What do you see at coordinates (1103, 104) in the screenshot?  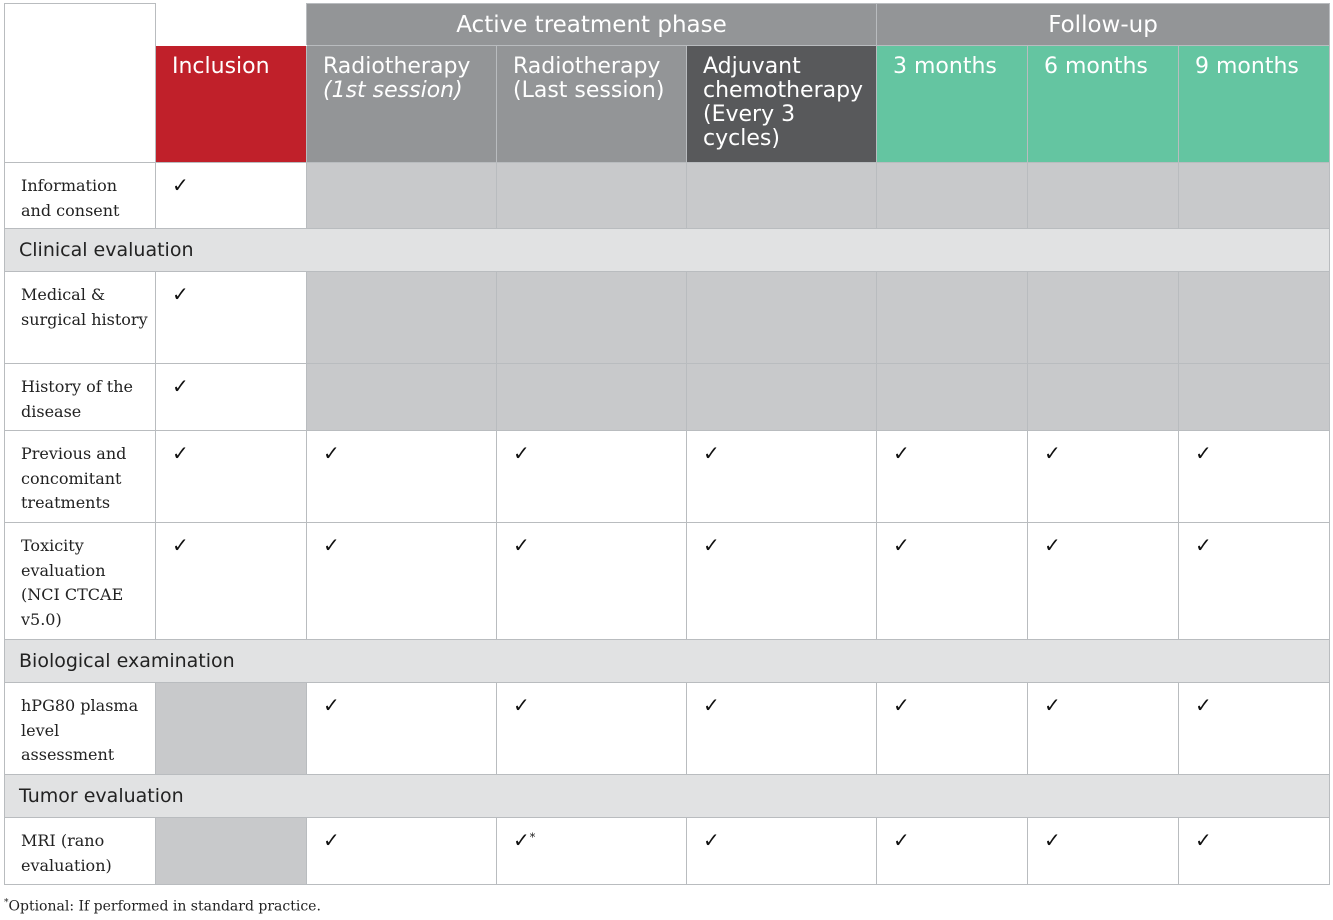 I see `column-header-6-months: 6 months` at bounding box center [1103, 104].